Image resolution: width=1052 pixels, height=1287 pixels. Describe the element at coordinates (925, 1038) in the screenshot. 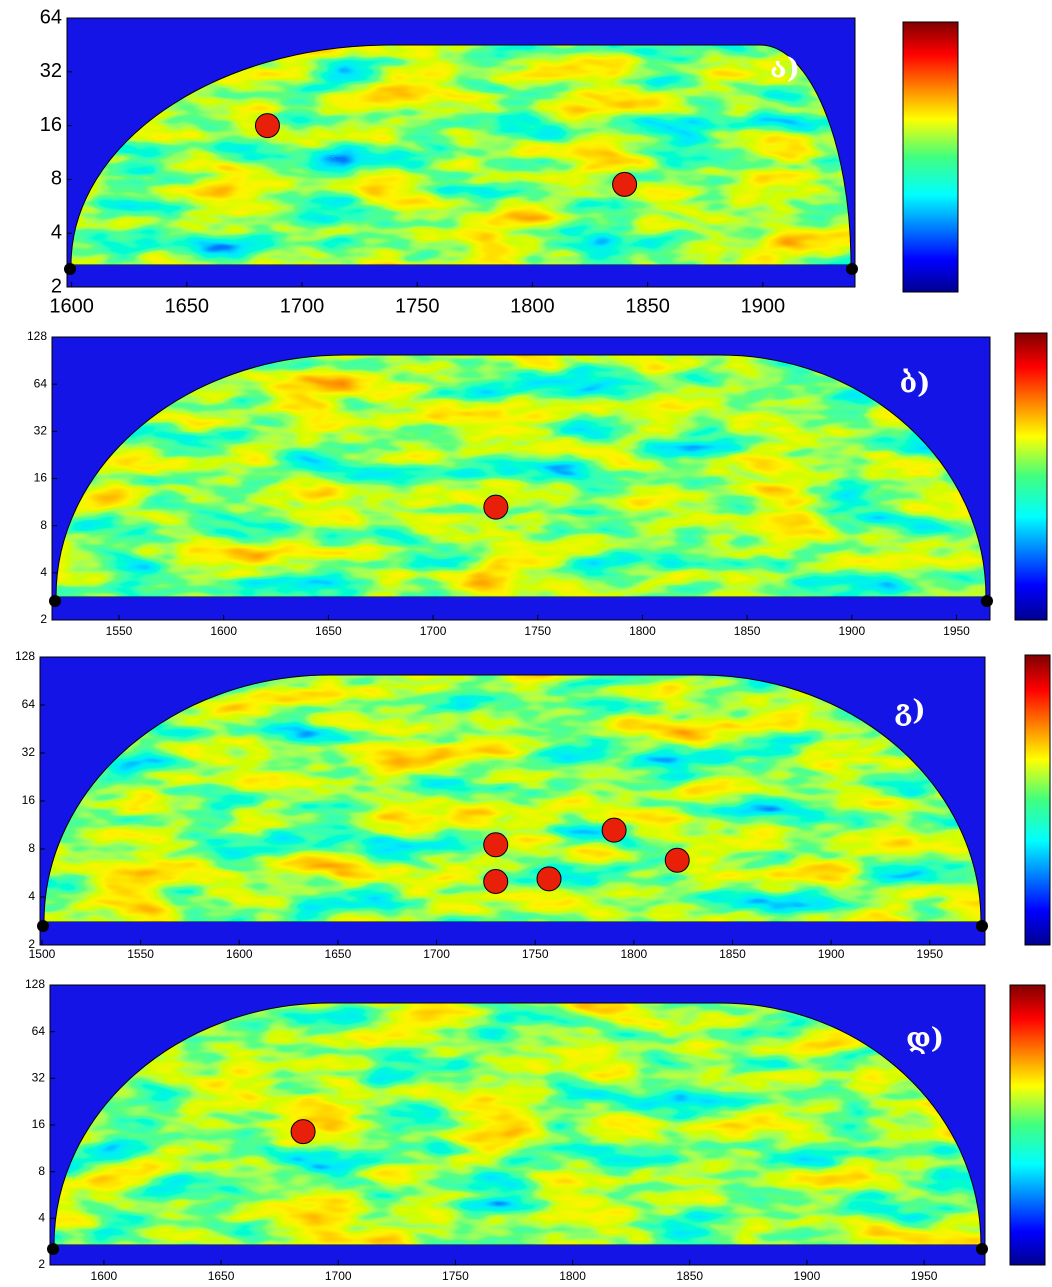

I see `panel-label: დ)` at that location.